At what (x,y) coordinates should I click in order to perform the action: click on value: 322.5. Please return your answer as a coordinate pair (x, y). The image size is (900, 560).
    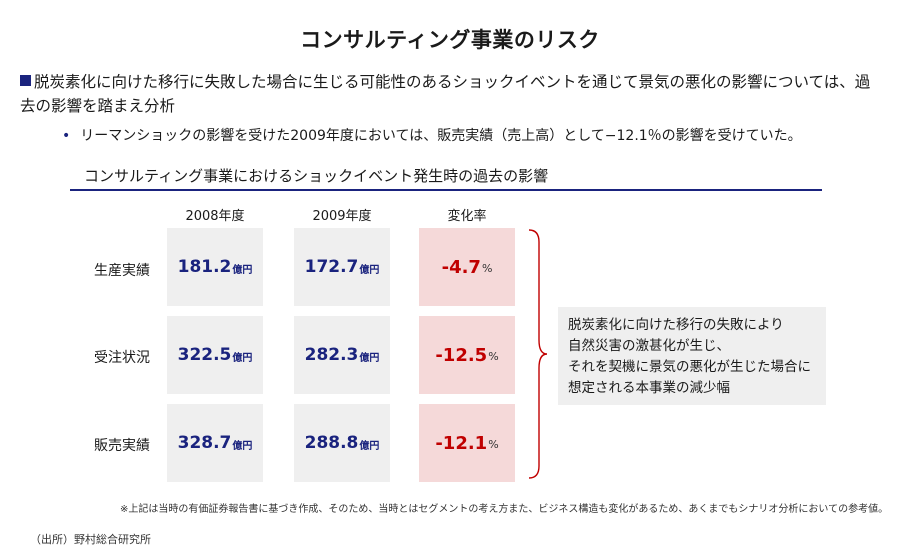
    Looking at the image, I should click on (204, 355).